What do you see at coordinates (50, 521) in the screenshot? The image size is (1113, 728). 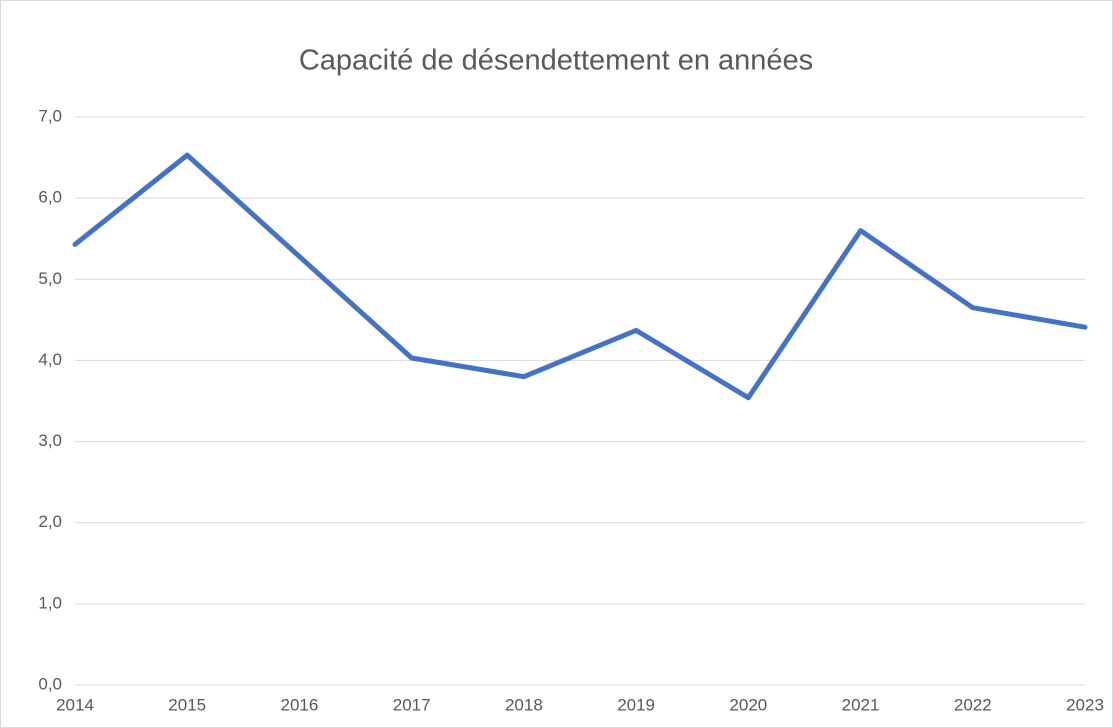 I see `y-tick-label: 2,0` at bounding box center [50, 521].